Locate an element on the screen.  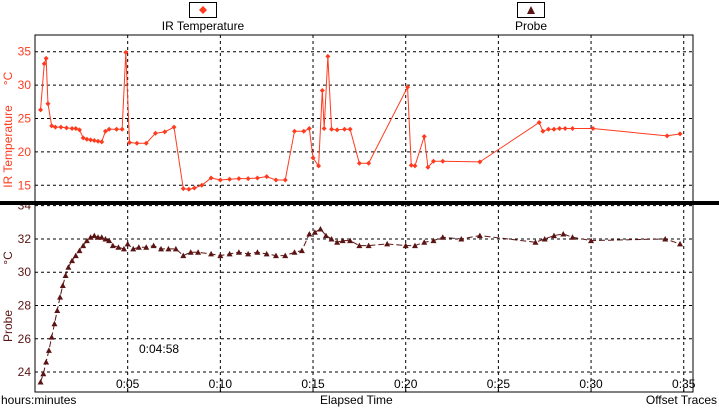
x-tick-label: 0:30 is located at coordinates (591, 384).